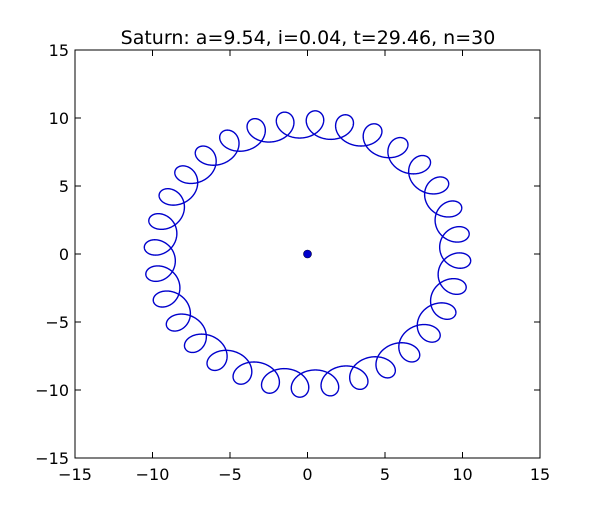 The height and width of the screenshot is (509, 600). Describe the element at coordinates (59, 118) in the screenshot. I see `y-tick-label: 10` at that location.